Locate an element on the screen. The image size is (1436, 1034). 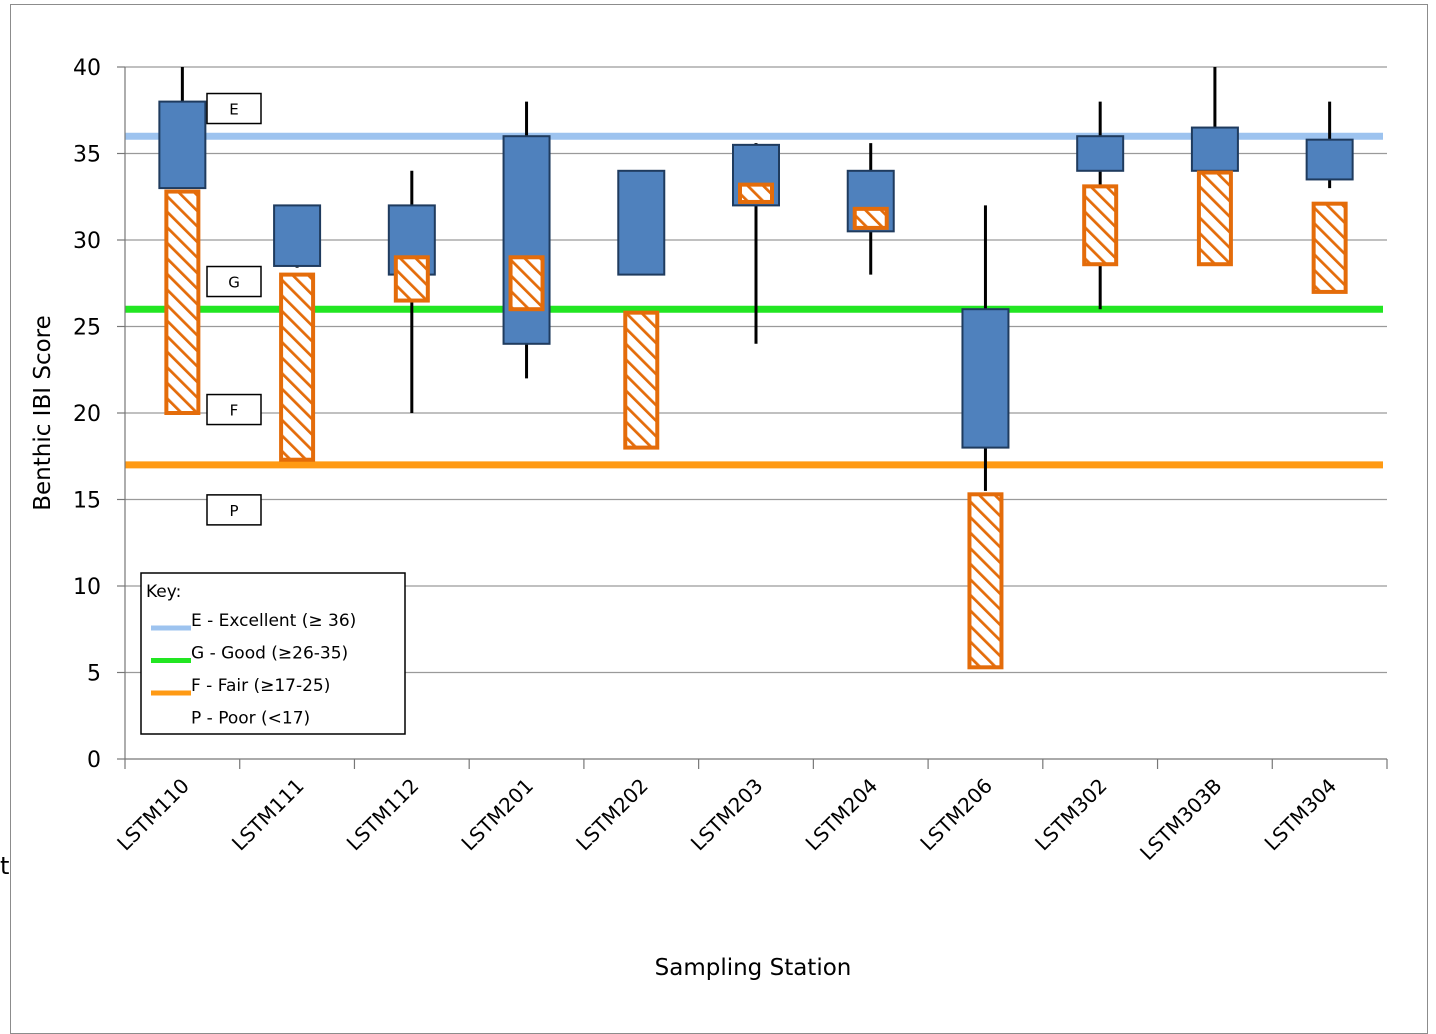
x-tick-label: LSTM203 is located at coordinates (727, 815).